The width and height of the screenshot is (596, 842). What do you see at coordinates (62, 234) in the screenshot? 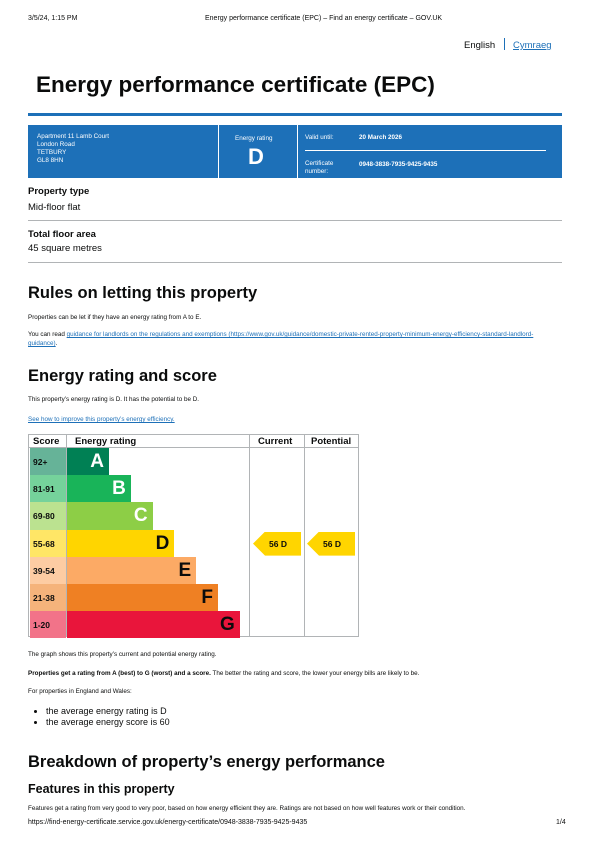
I see `prop-label: Total floor area` at bounding box center [62, 234].